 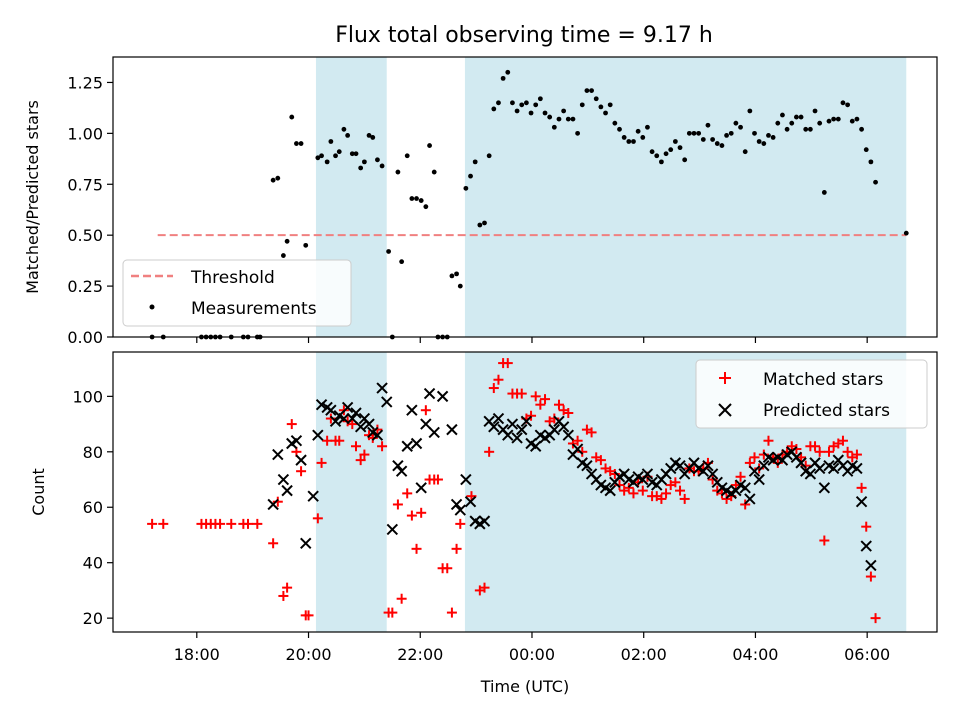 What do you see at coordinates (237, 293) in the screenshot?
I see `top-legend-box` at bounding box center [237, 293].